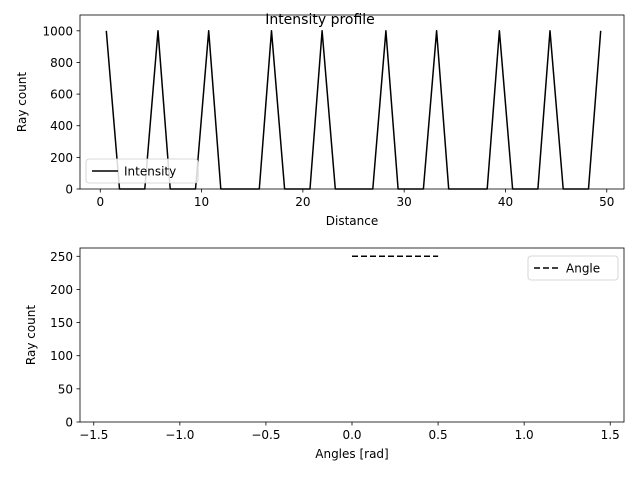 Image resolution: width=640 pixels, height=480 pixels. What do you see at coordinates (61, 63) in the screenshot?
I see `y-tick-label: 800` at bounding box center [61, 63].